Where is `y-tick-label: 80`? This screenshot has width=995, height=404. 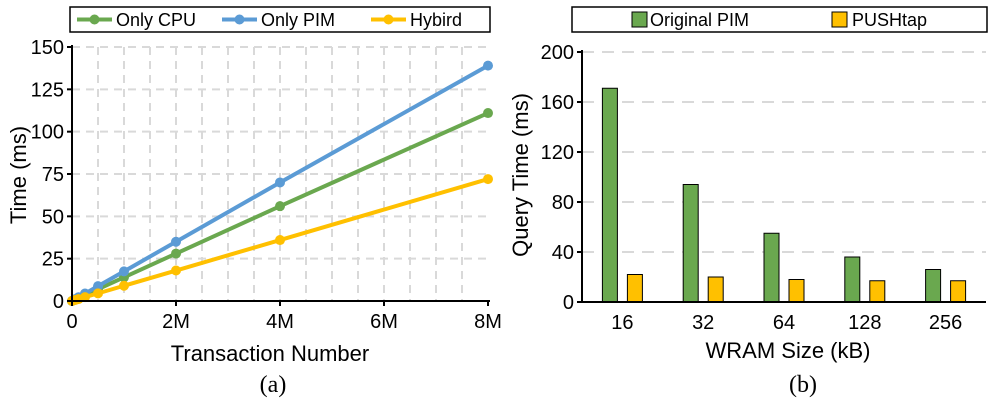
y-tick-label: 80 is located at coordinates (563, 203).